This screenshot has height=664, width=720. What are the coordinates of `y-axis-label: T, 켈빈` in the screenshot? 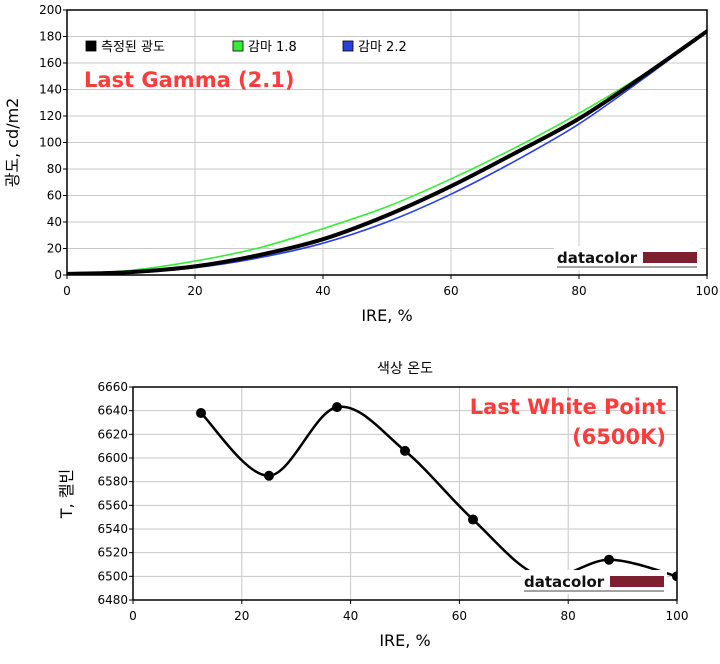 It's located at (66, 494).